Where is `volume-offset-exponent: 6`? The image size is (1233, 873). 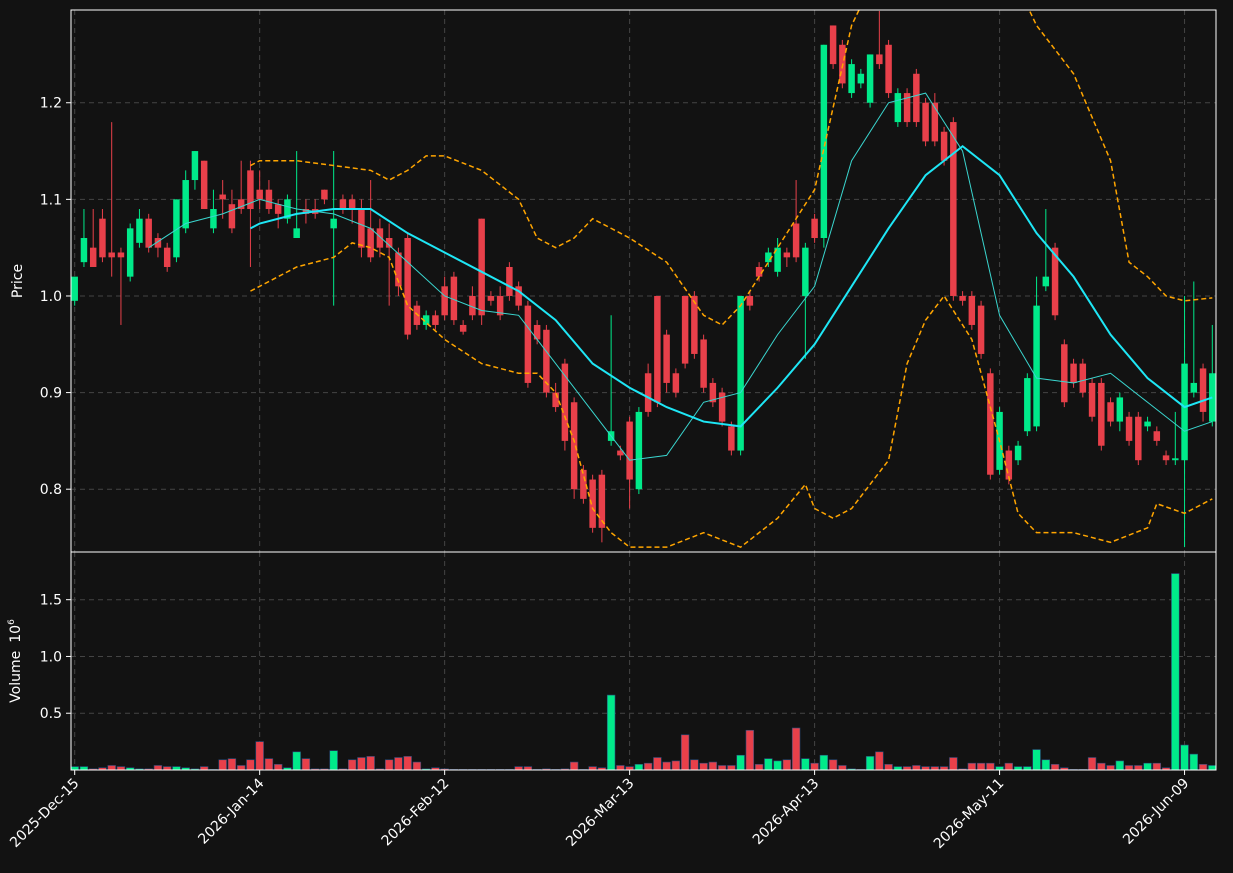
volume-offset-exponent: 6 is located at coordinates (12, 622).